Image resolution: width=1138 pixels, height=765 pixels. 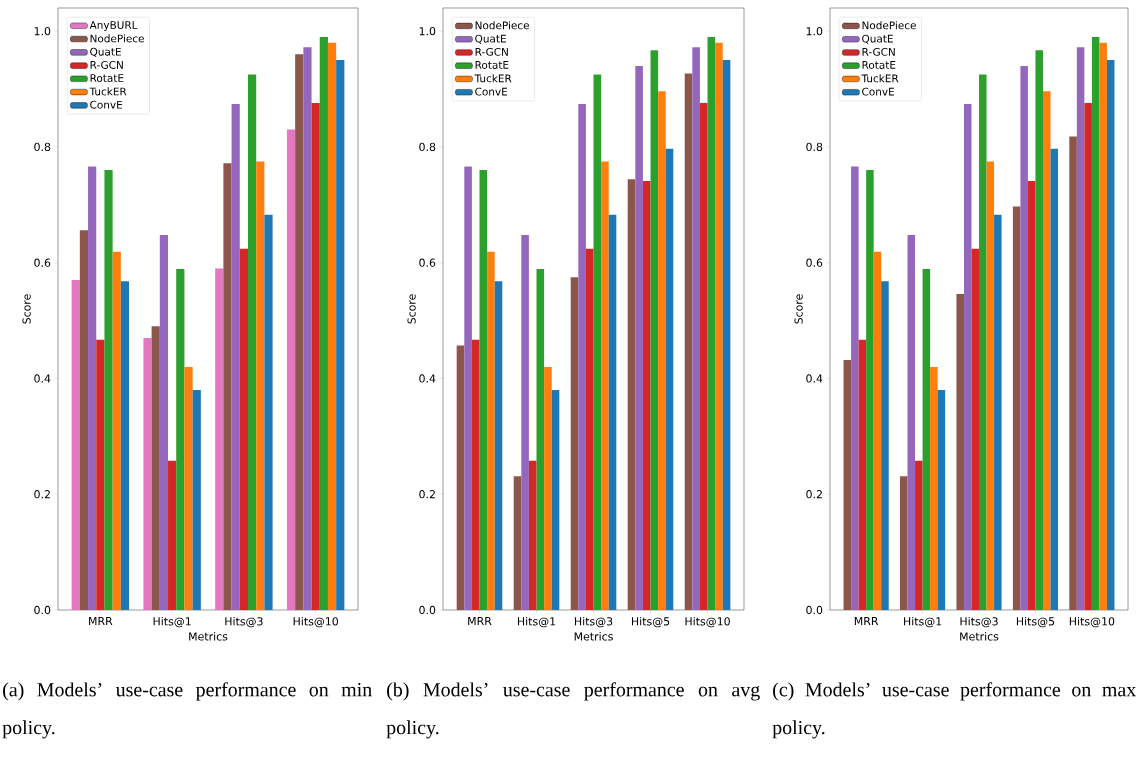 I want to click on y-tick-label: 0.2, so click(x=427, y=494).